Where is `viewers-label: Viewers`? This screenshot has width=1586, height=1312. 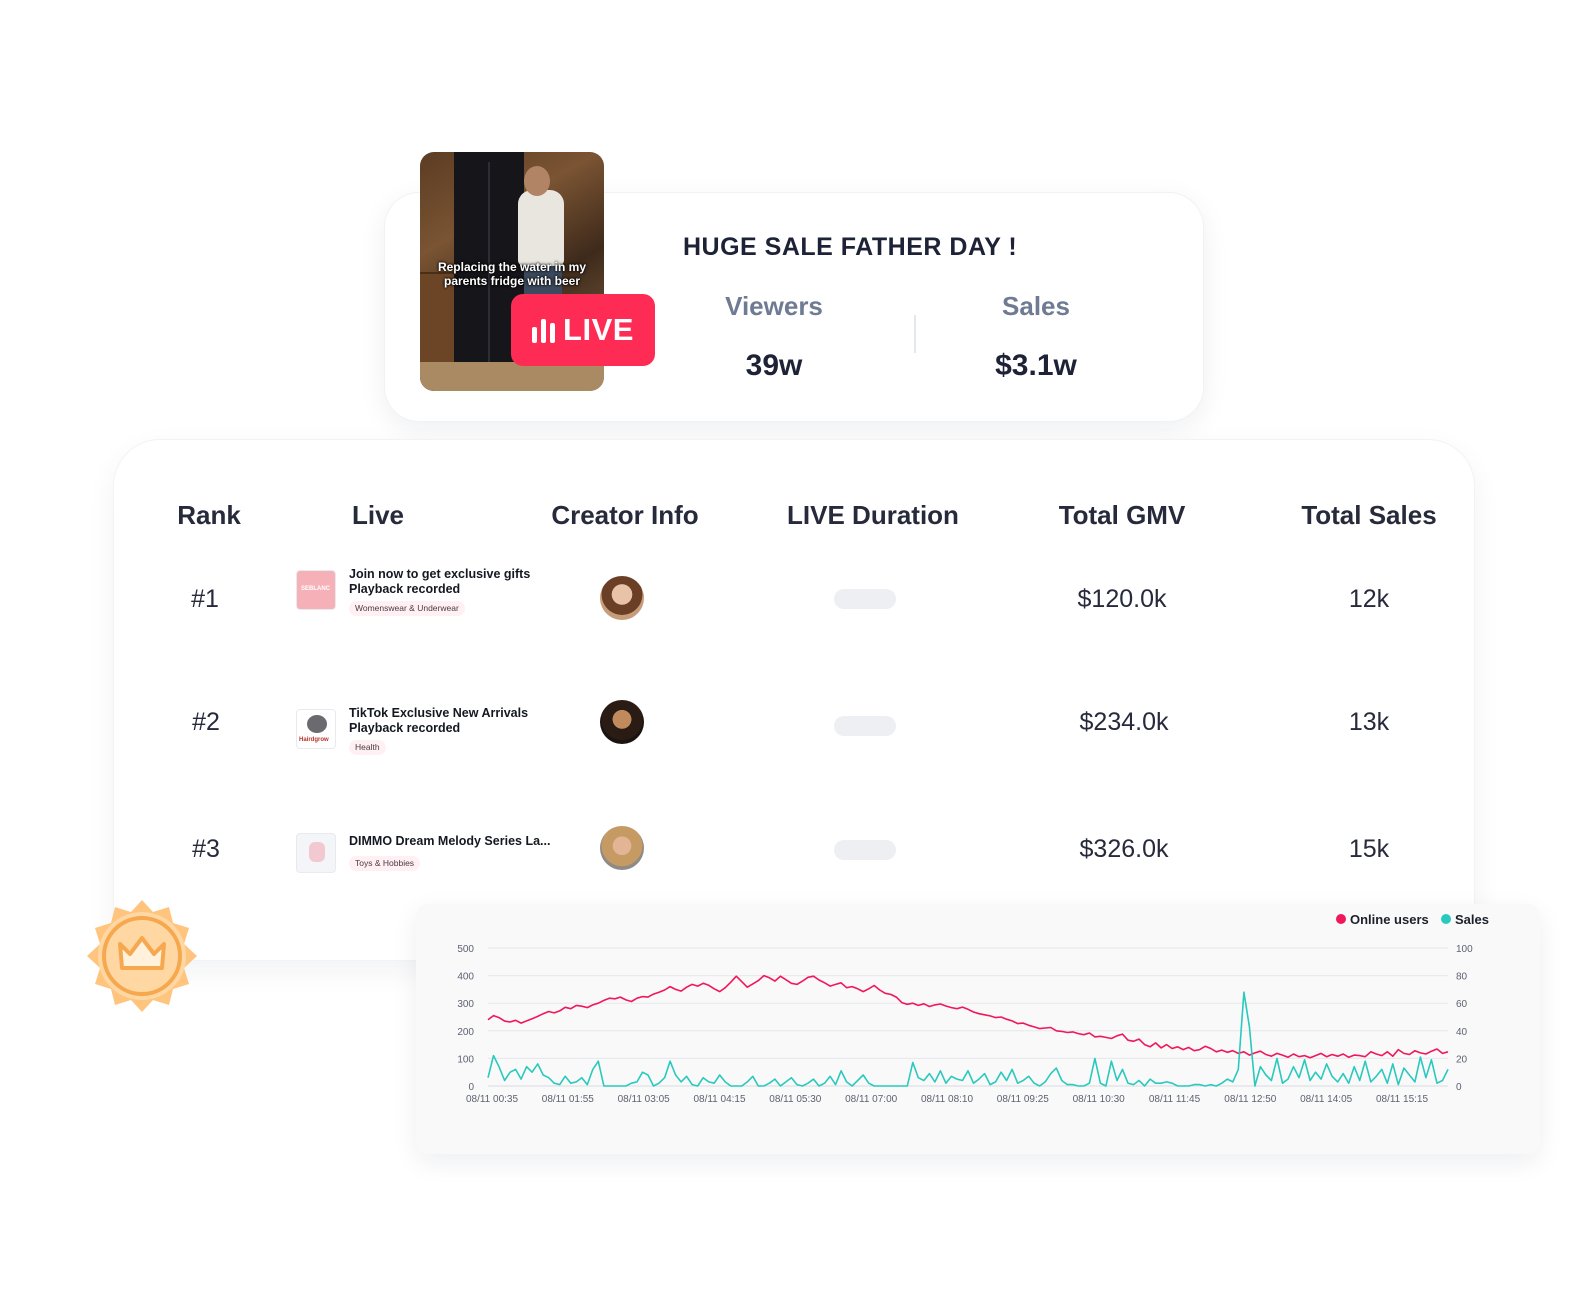
viewers-label: Viewers is located at coordinates (774, 306).